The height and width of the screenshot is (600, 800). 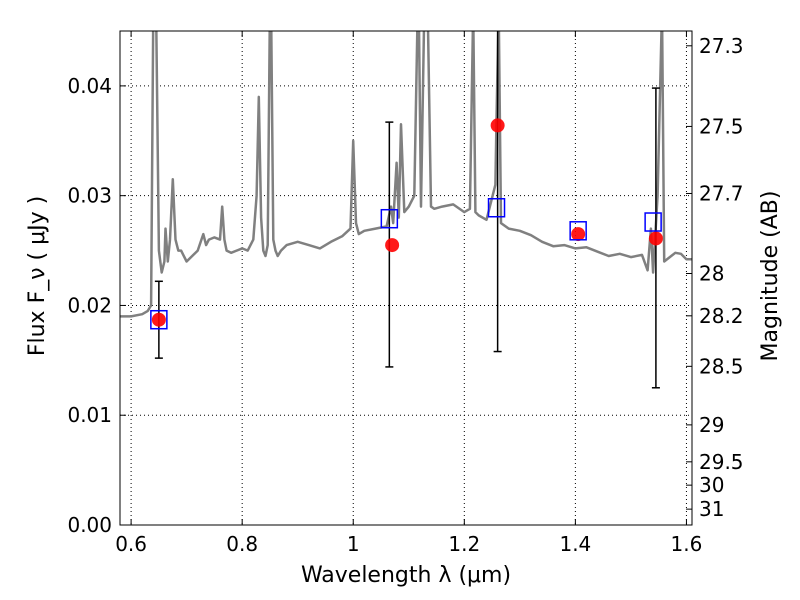 What do you see at coordinates (711, 274) in the screenshot?
I see `magnitude-tick-label: 28` at bounding box center [711, 274].